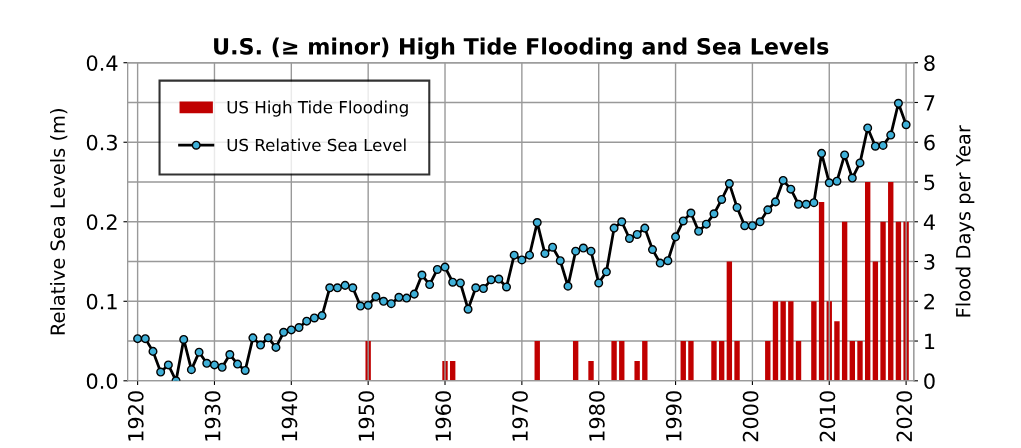 This screenshot has width=1021, height=448. Describe the element at coordinates (316, 145) in the screenshot. I see `legend-label: US Relative Sea Level` at that location.